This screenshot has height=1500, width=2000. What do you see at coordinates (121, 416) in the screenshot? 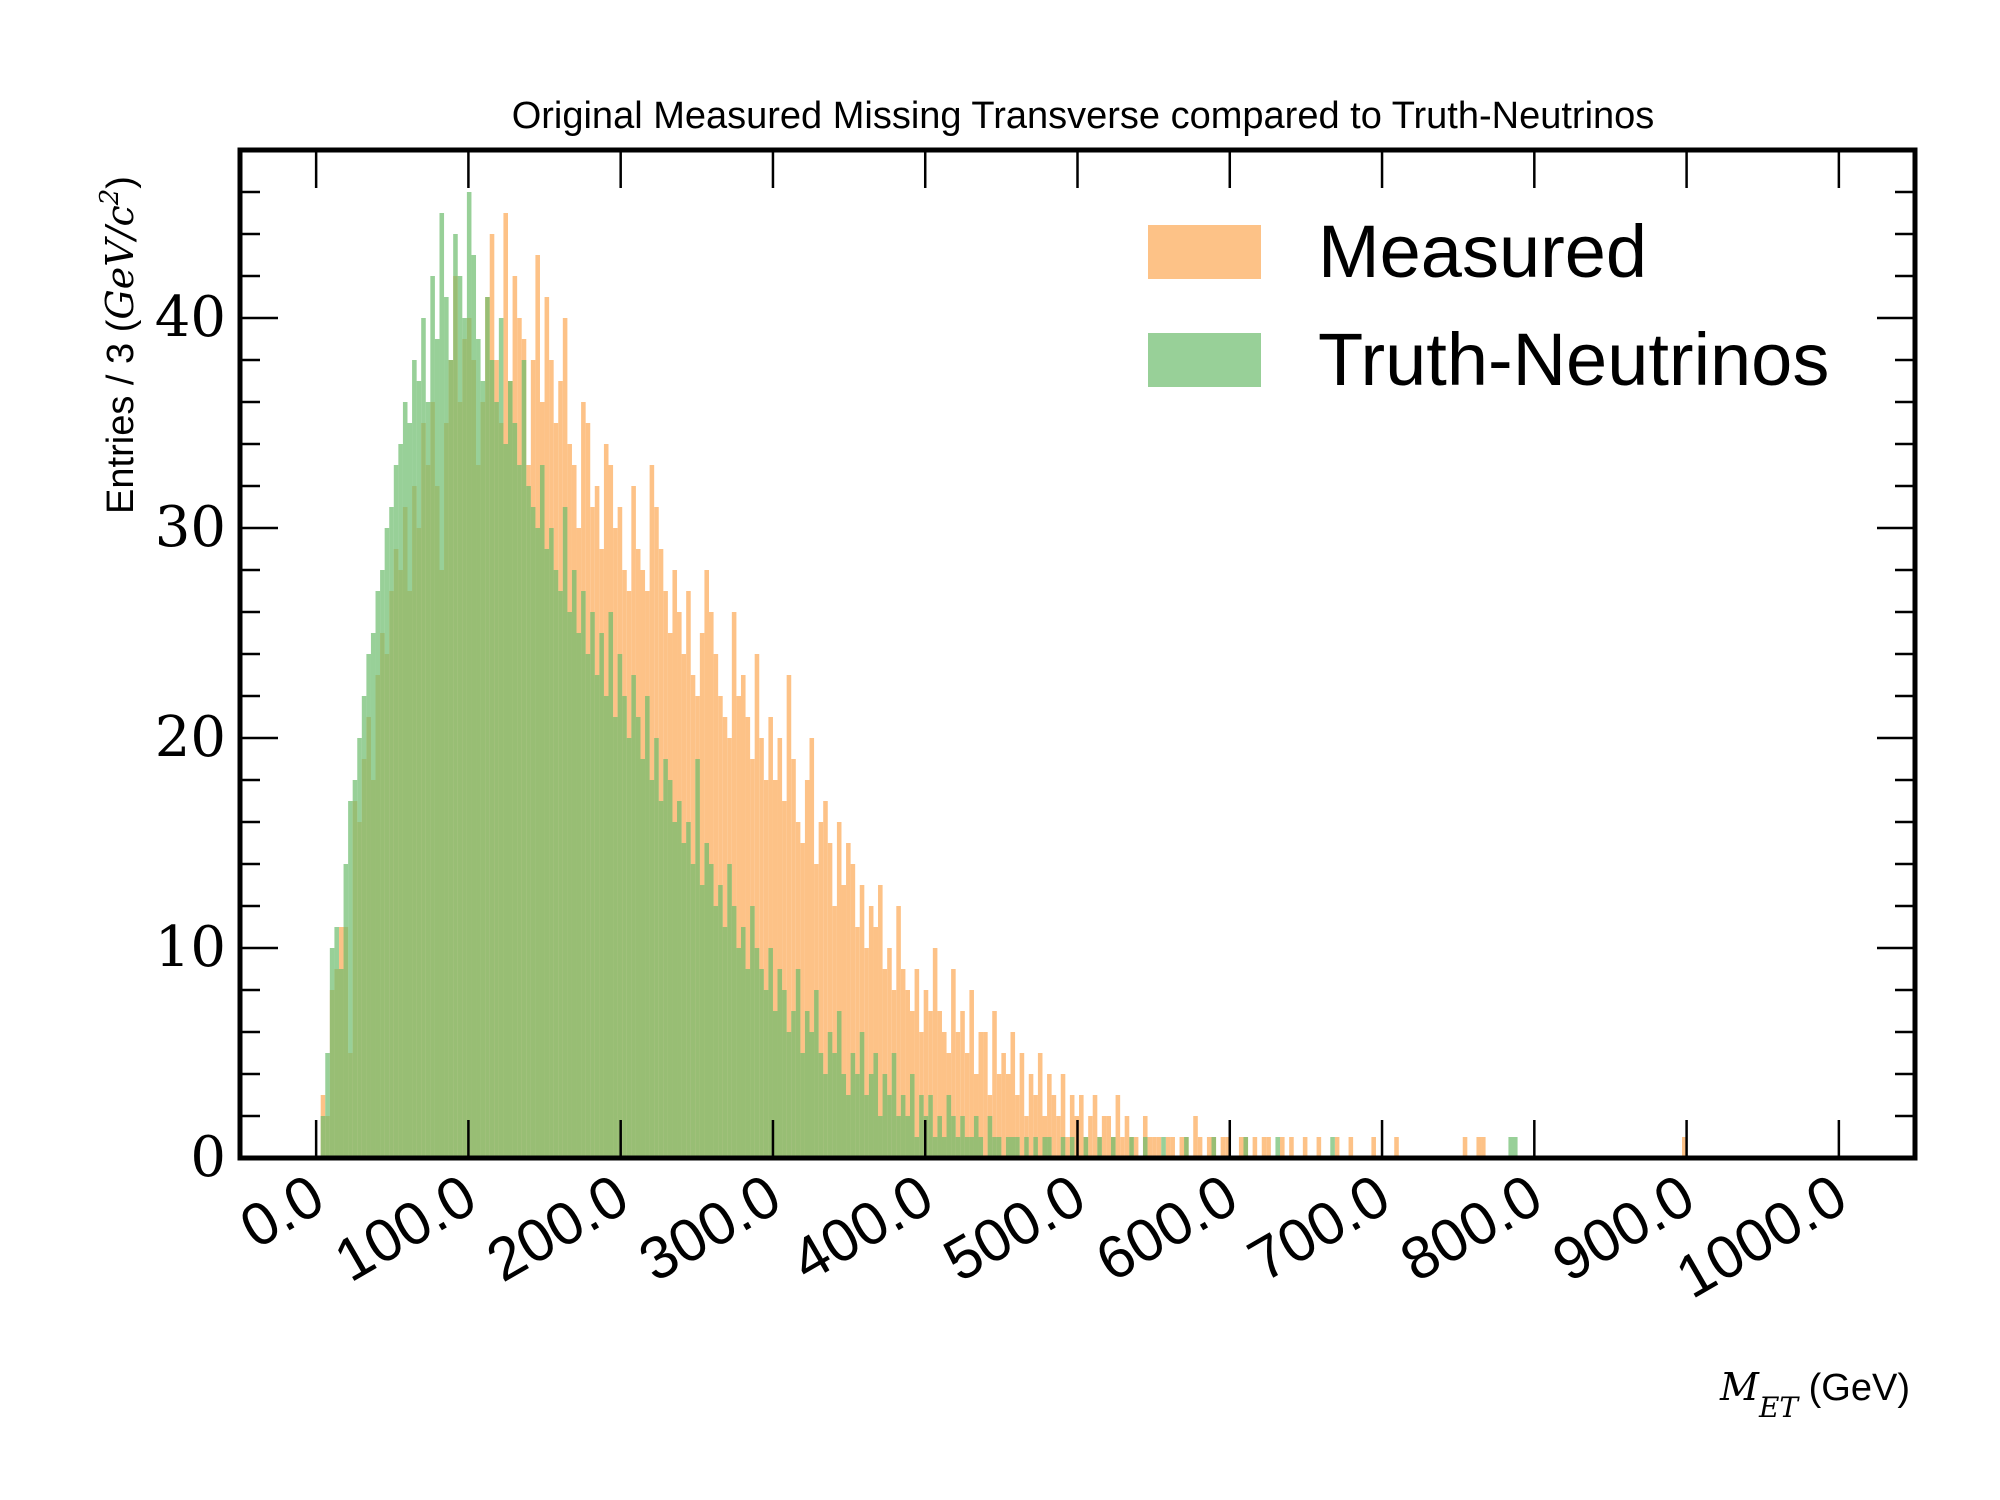
I see `y-axis-label-text: Entries / 3 (` at bounding box center [121, 416].